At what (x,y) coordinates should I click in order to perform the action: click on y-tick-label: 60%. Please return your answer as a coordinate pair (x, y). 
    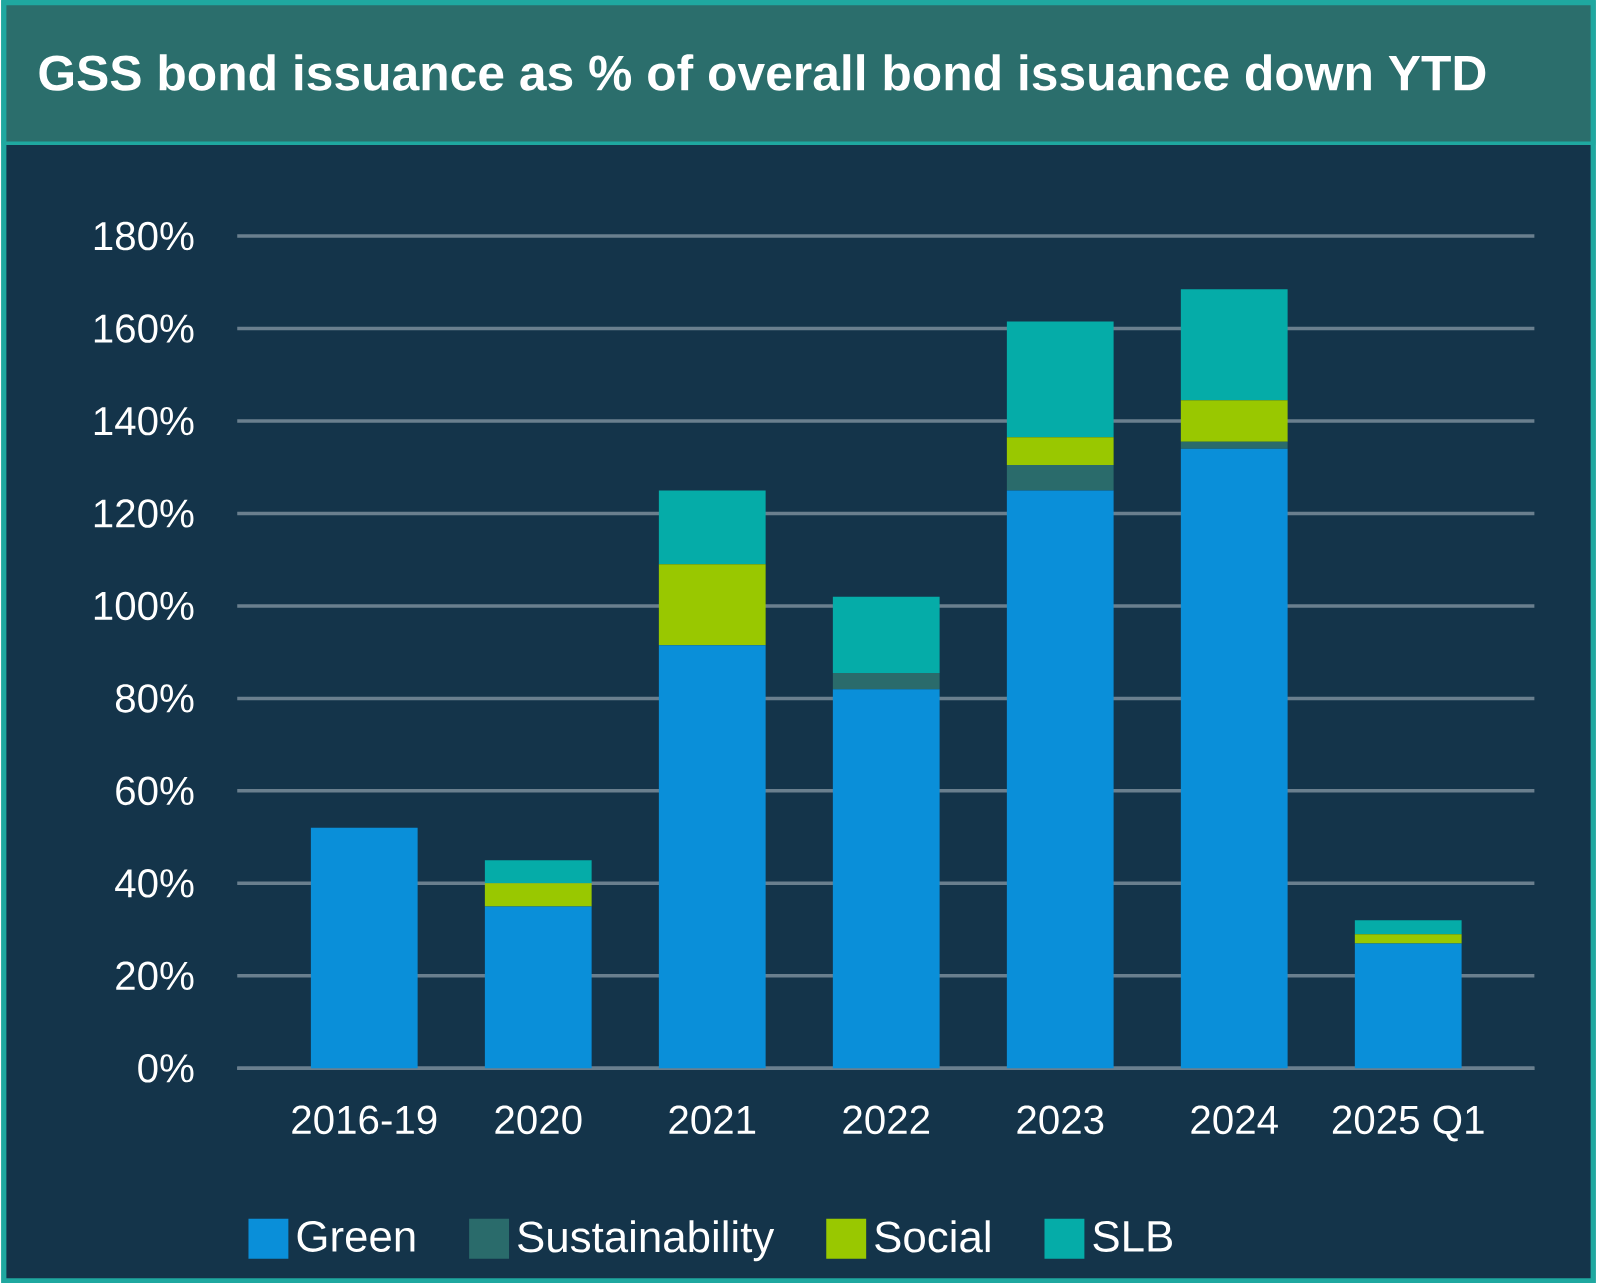
    Looking at the image, I should click on (155, 790).